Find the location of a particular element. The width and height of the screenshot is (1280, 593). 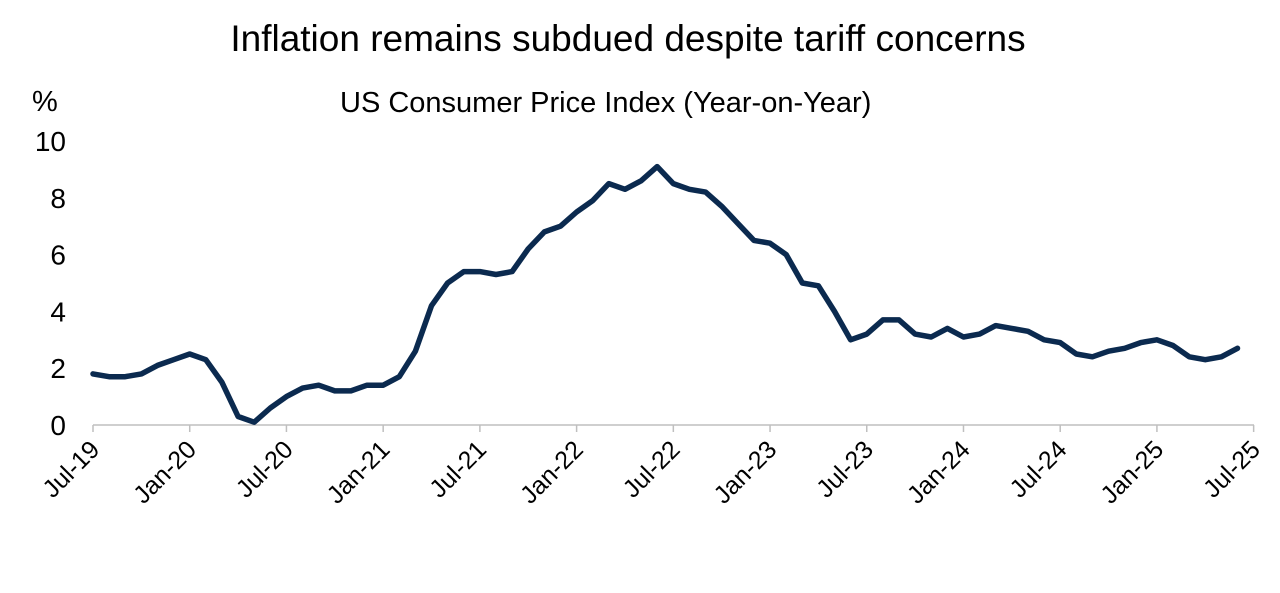

x-tick-label: Jul-23 is located at coordinates (845, 469).